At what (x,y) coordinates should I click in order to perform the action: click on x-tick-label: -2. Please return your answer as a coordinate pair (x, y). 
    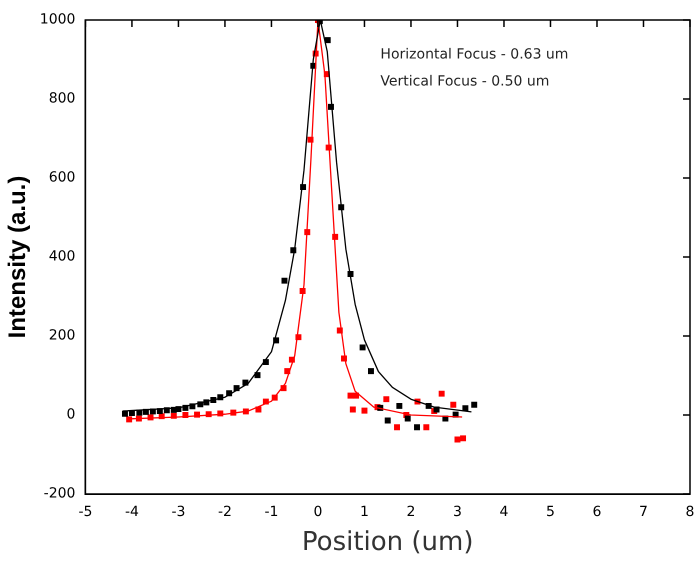
    Looking at the image, I should click on (225, 512).